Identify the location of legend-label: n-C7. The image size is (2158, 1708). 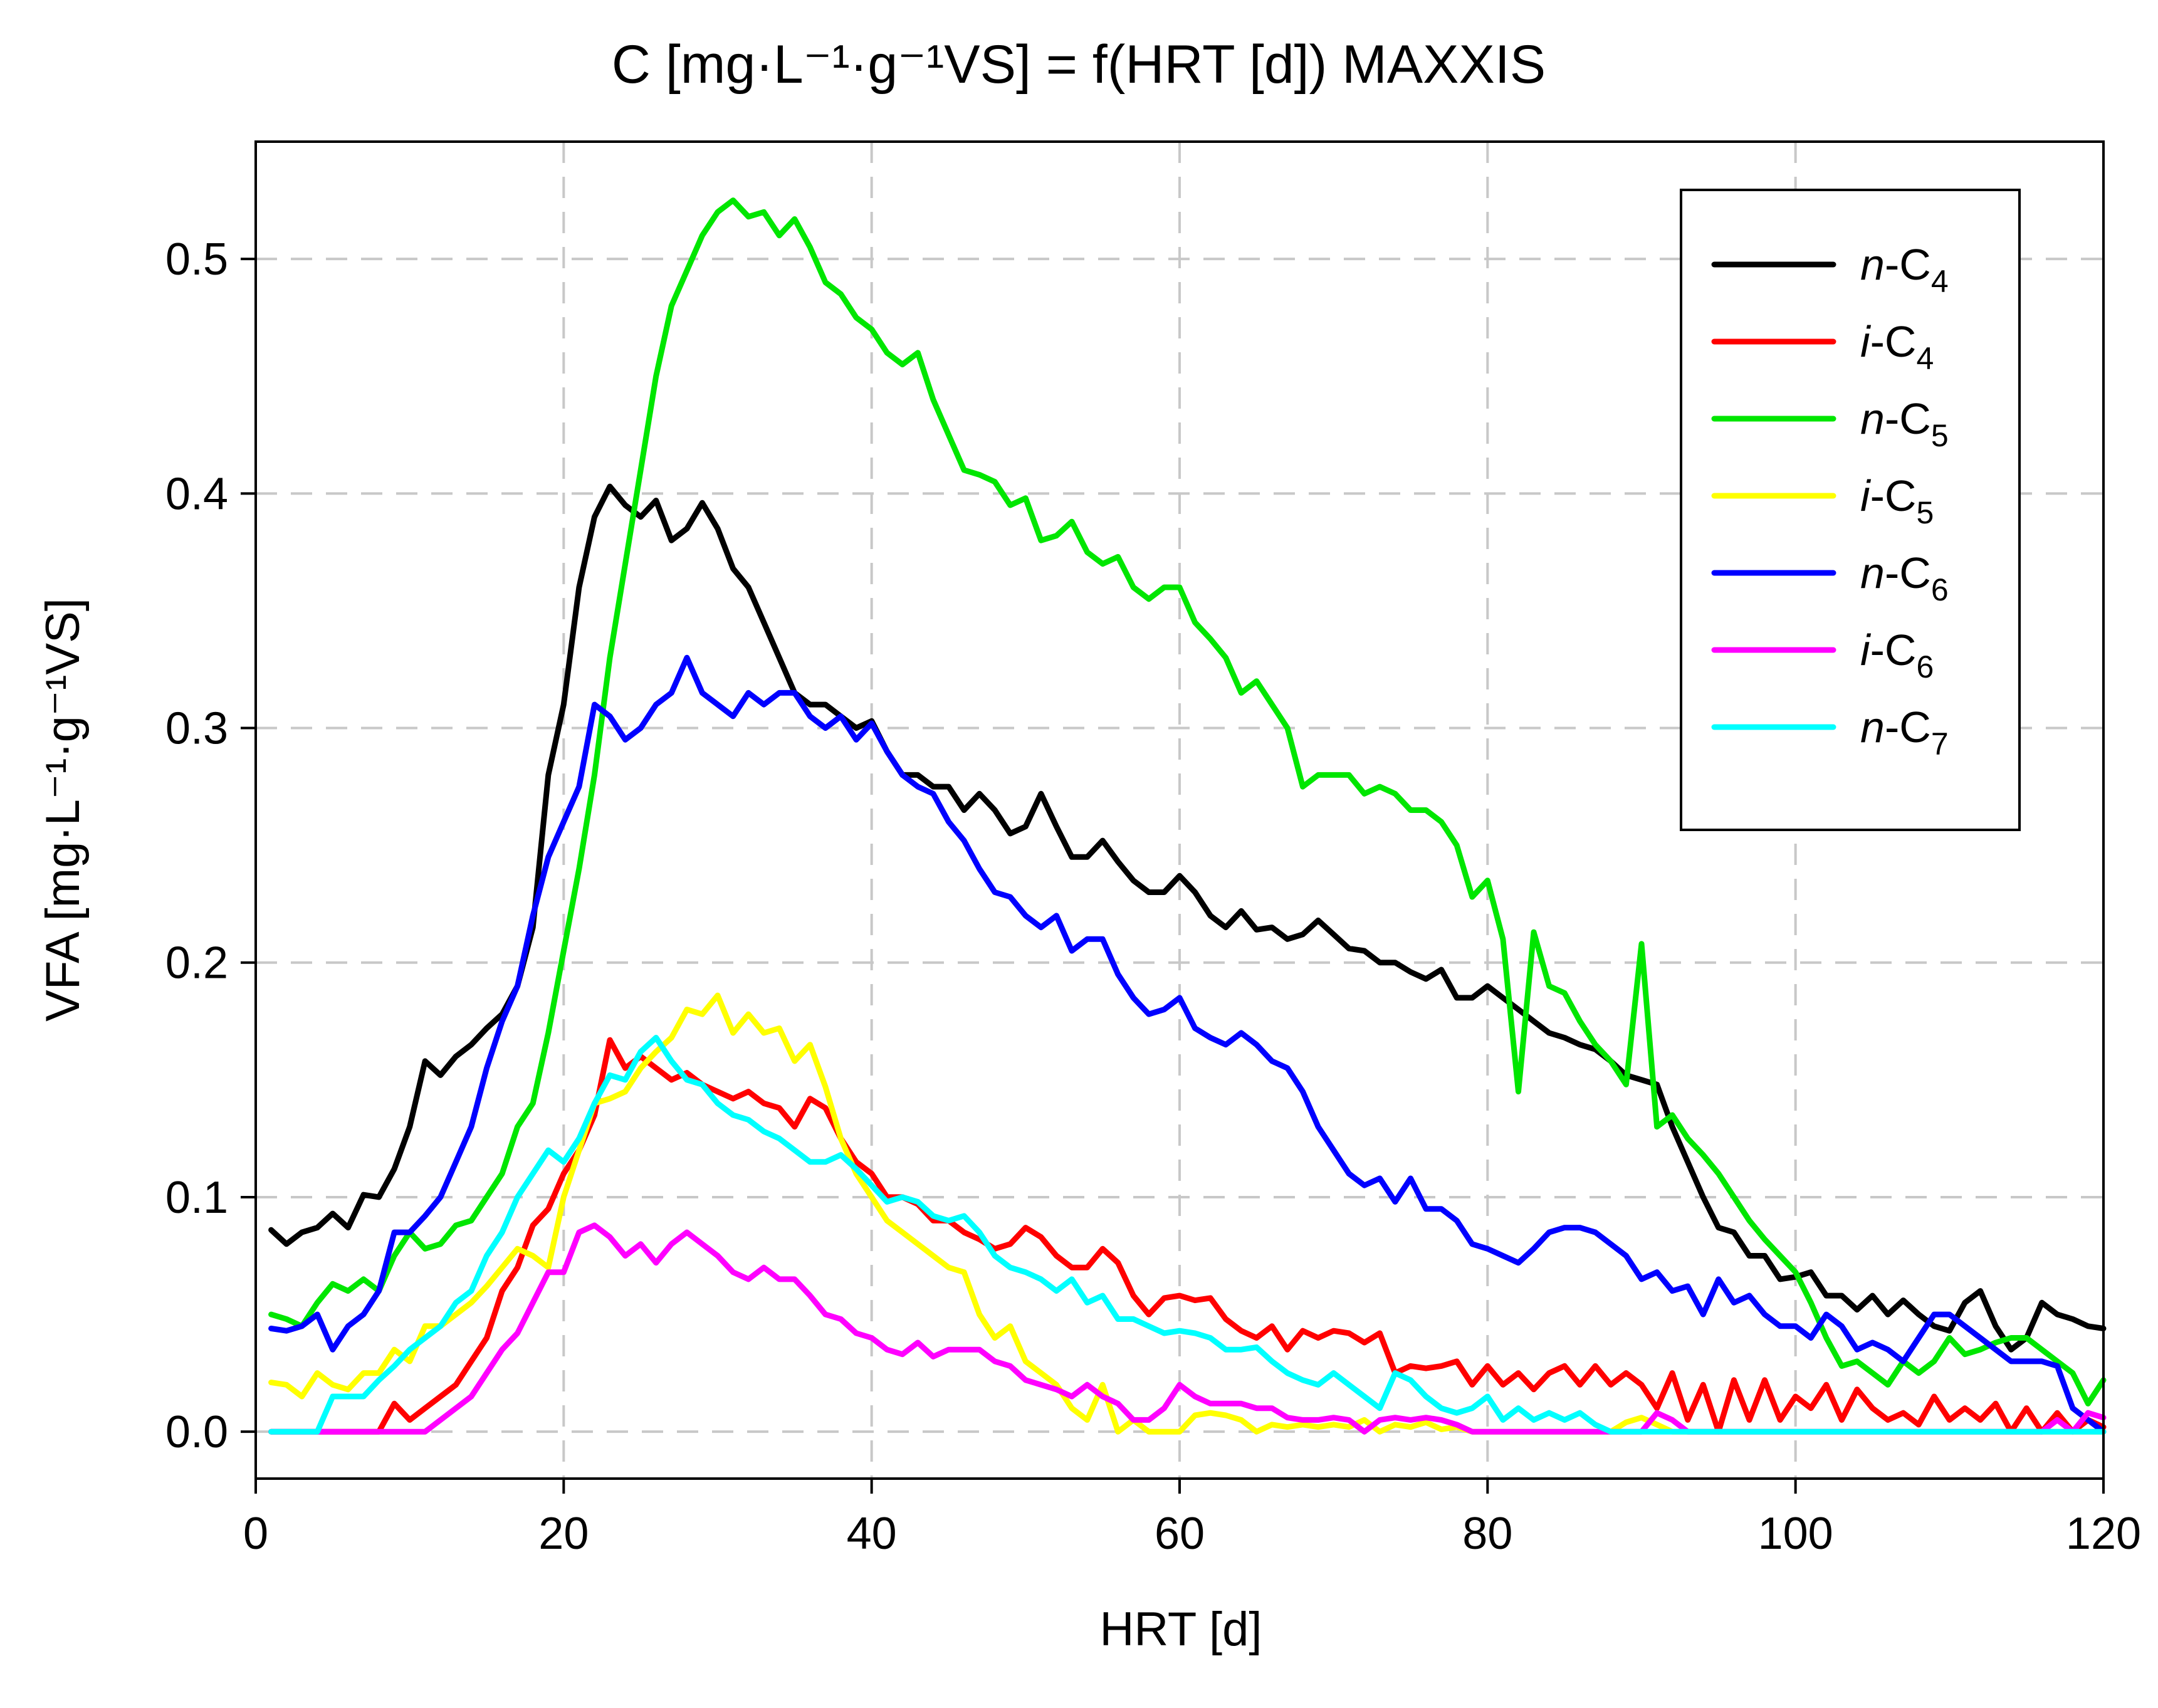
(1904, 732).